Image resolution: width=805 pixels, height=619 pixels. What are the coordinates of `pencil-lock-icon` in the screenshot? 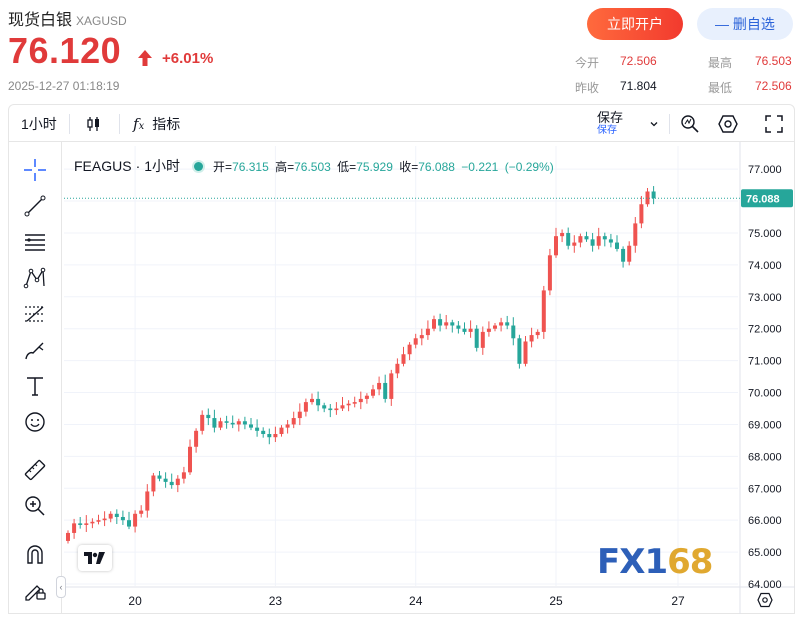 It's located at (35, 593).